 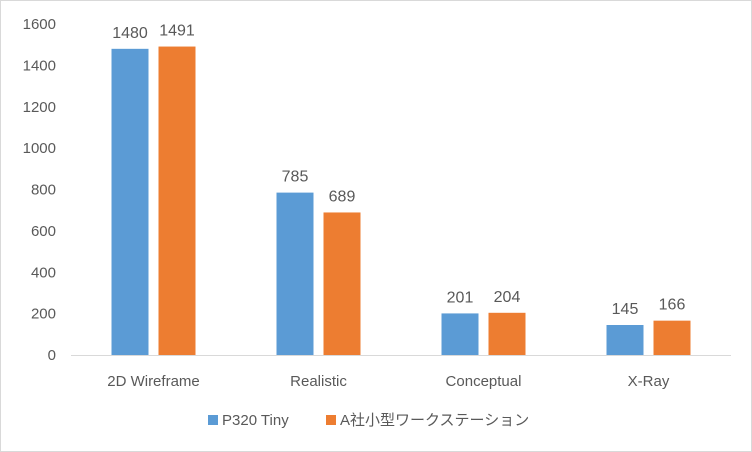 What do you see at coordinates (484, 381) in the screenshot?
I see `category-label: Conceptual` at bounding box center [484, 381].